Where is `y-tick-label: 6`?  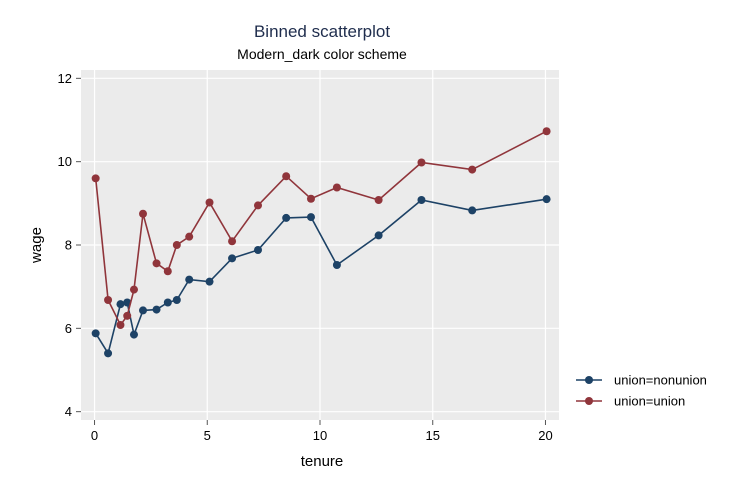 y-tick-label: 6 is located at coordinates (68, 328).